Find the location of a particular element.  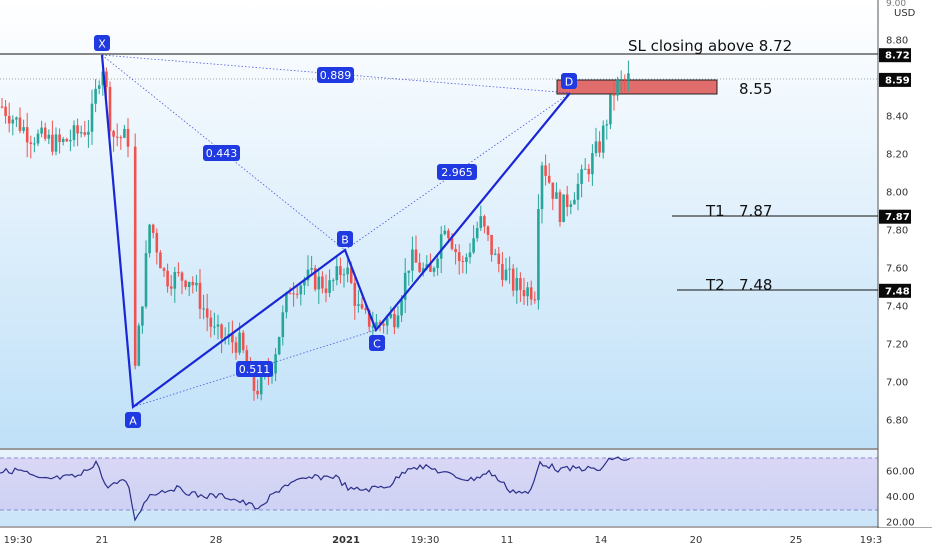

target2-text: T2 7.48 is located at coordinates (738, 285).